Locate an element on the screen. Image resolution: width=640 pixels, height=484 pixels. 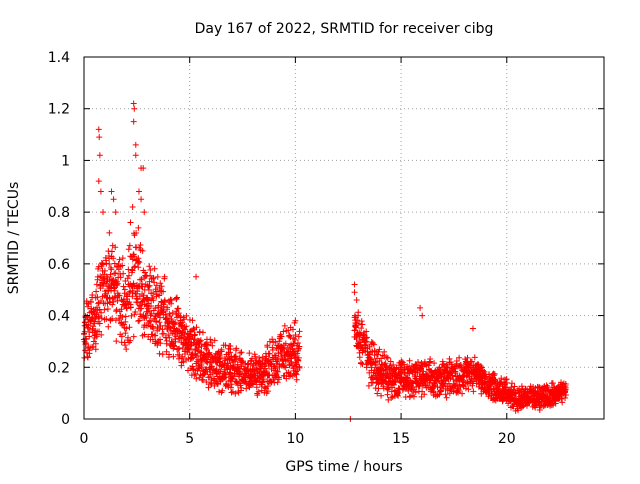
y-tick-label: 0.2 is located at coordinates (59, 368).